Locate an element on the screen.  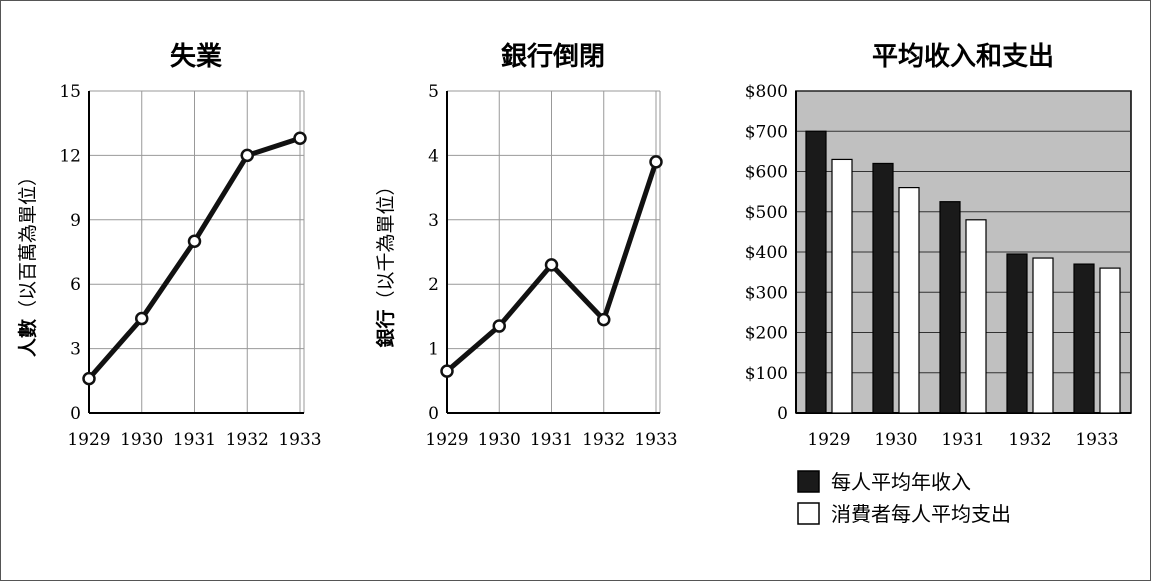
y-tick-label: $600 is located at coordinates (766, 173).